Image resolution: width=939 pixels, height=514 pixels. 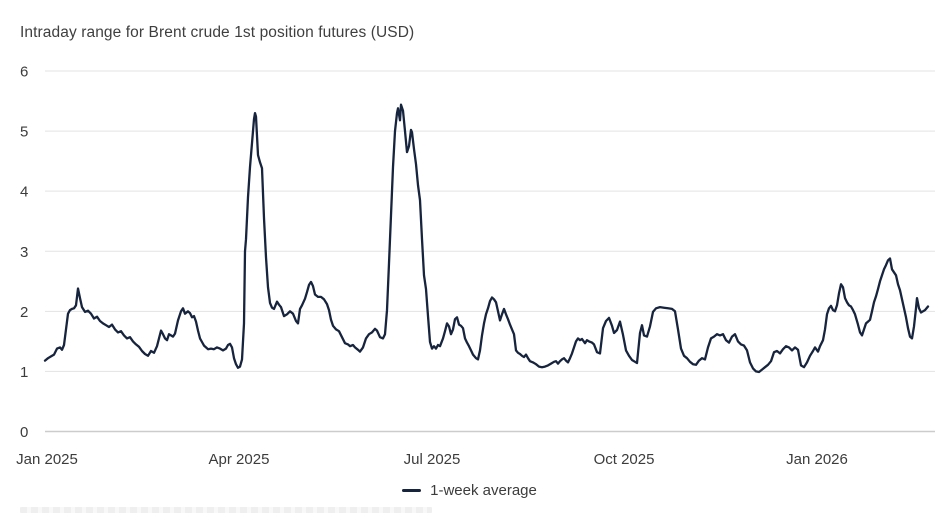 I want to click on y-axis-label-4: 4, so click(x=24, y=192).